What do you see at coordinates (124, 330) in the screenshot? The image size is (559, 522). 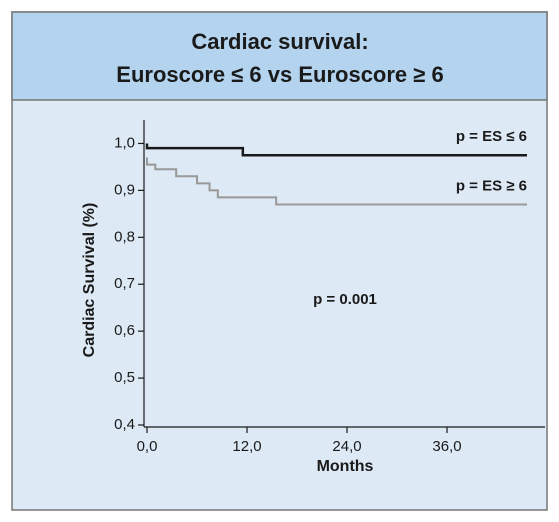 I see `y-tick-label: 0,6` at bounding box center [124, 330].